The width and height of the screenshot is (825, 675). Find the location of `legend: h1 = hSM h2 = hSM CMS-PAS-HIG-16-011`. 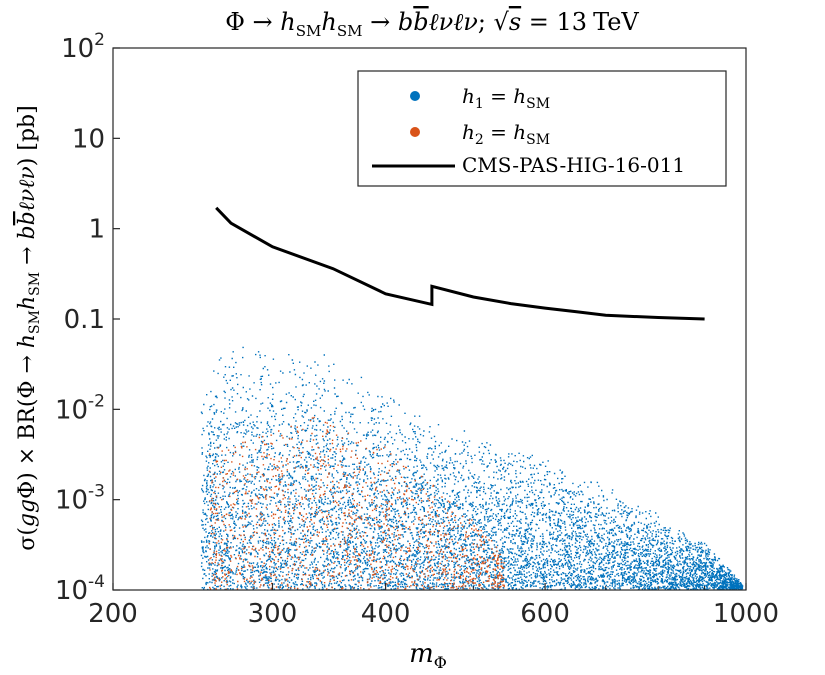

legend: h1 = hSM h2 = hSM CMS-PAS-HIG-16-011 is located at coordinates (542, 128).